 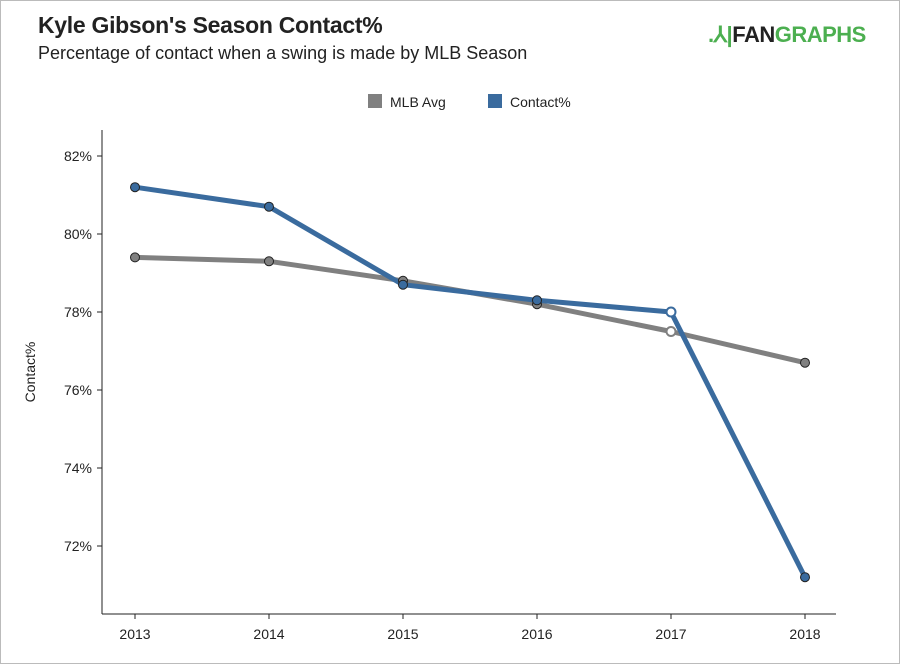 What do you see at coordinates (753, 34) in the screenshot?
I see `logo-text-fan: FAN` at bounding box center [753, 34].